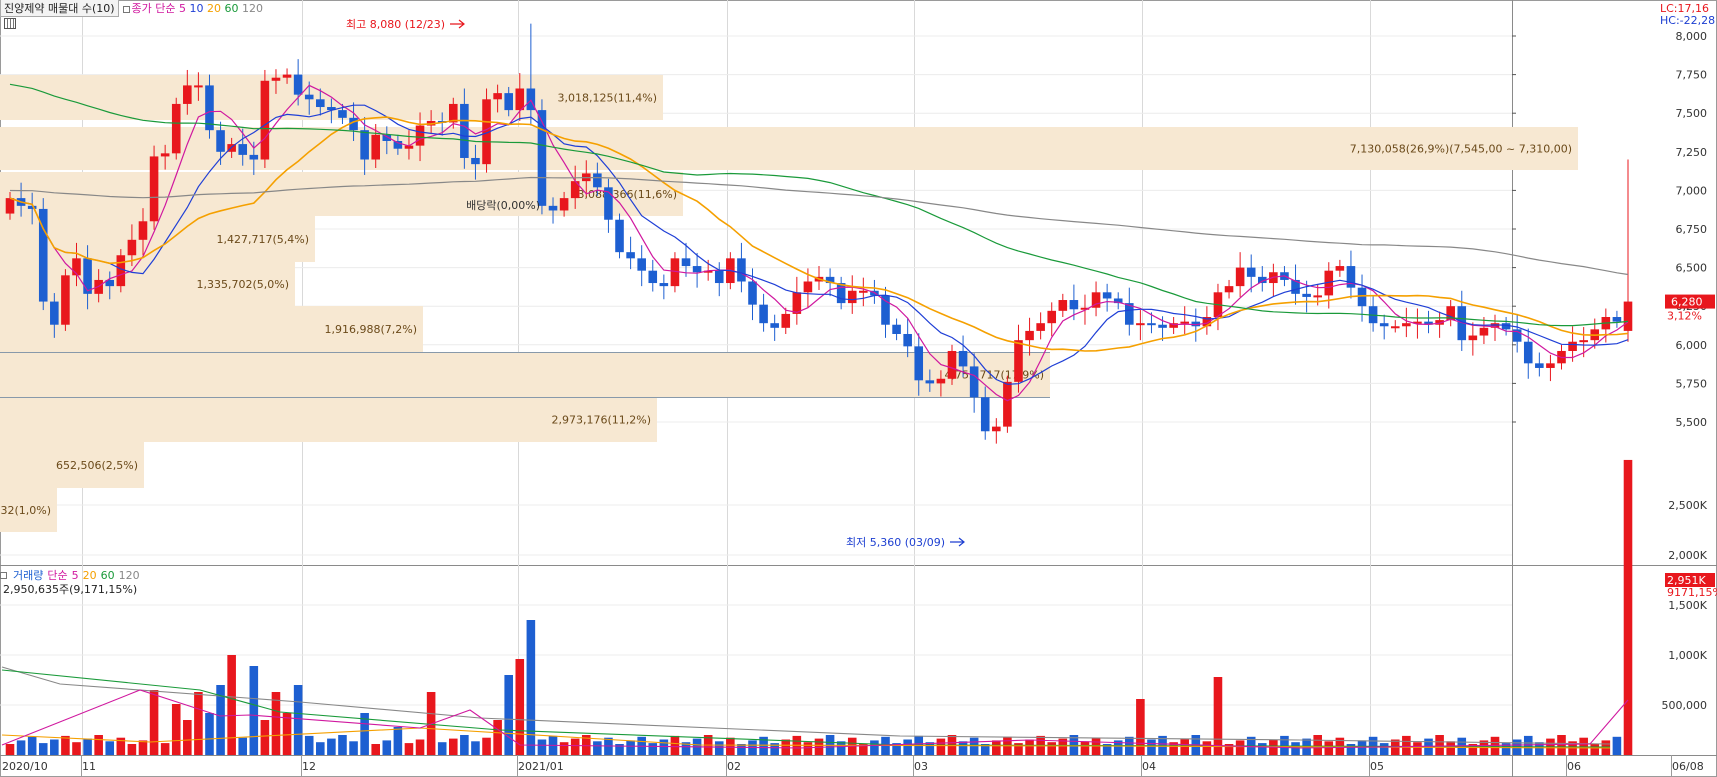  I want to click on volume-title: 거래량, so click(28, 575).